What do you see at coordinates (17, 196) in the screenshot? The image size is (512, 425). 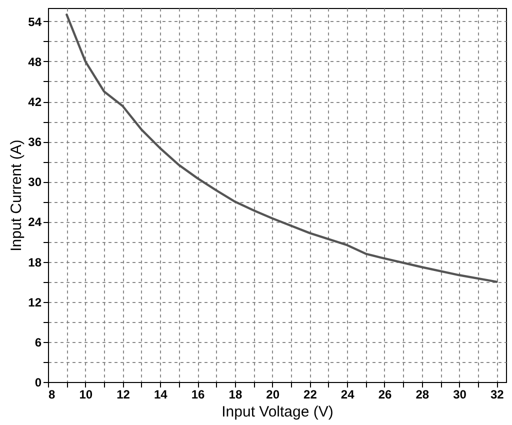 I see `y-axis-title: Input Current (A)` at bounding box center [17, 196].